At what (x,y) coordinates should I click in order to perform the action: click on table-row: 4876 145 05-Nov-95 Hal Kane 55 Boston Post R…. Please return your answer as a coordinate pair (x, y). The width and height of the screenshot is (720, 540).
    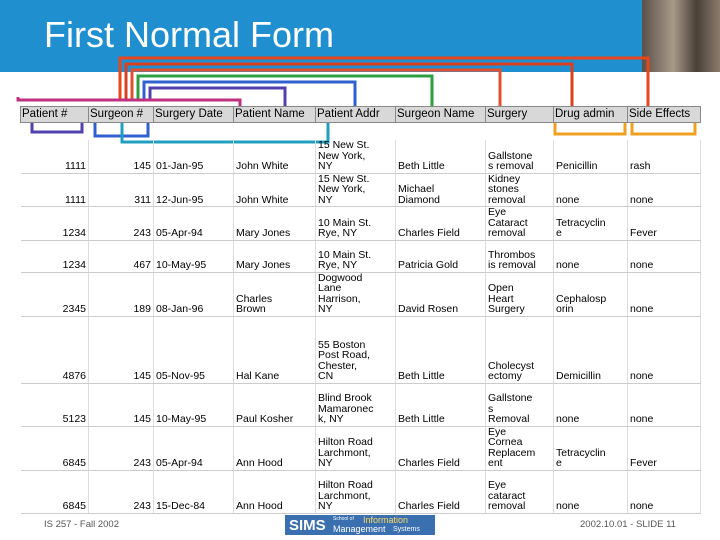
    Looking at the image, I should click on (360, 350).